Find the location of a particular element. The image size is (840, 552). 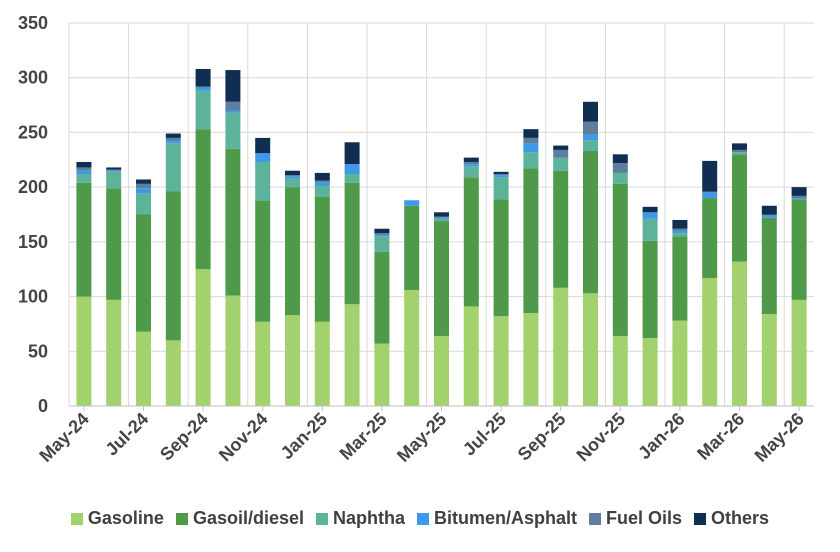

legend-label: Fuel Oils is located at coordinates (644, 518).